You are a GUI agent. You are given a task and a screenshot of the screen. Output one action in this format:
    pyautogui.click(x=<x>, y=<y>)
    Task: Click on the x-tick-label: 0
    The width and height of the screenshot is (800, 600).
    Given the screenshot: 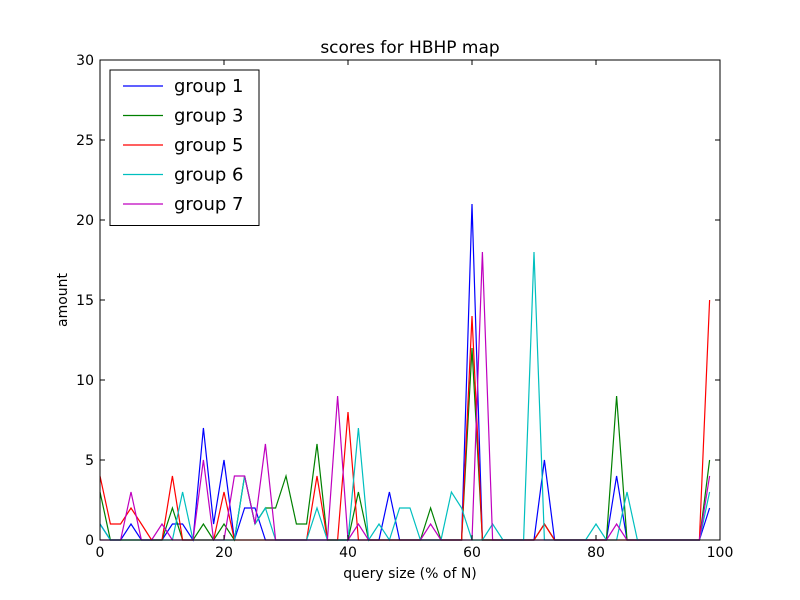 What is the action you would take?
    pyautogui.click(x=100, y=553)
    